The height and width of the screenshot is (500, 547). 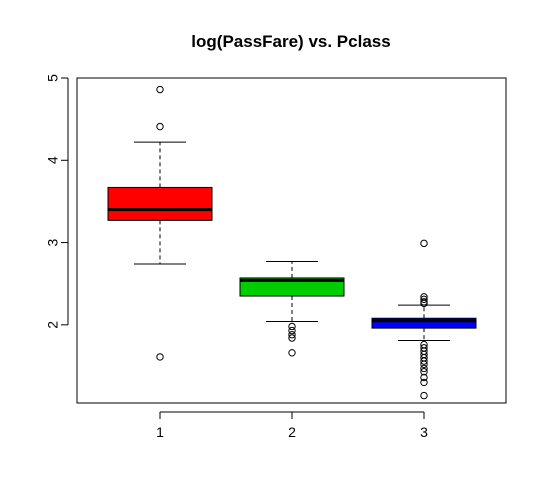 What do you see at coordinates (424, 432) in the screenshot?
I see `x-tick-label: 3` at bounding box center [424, 432].